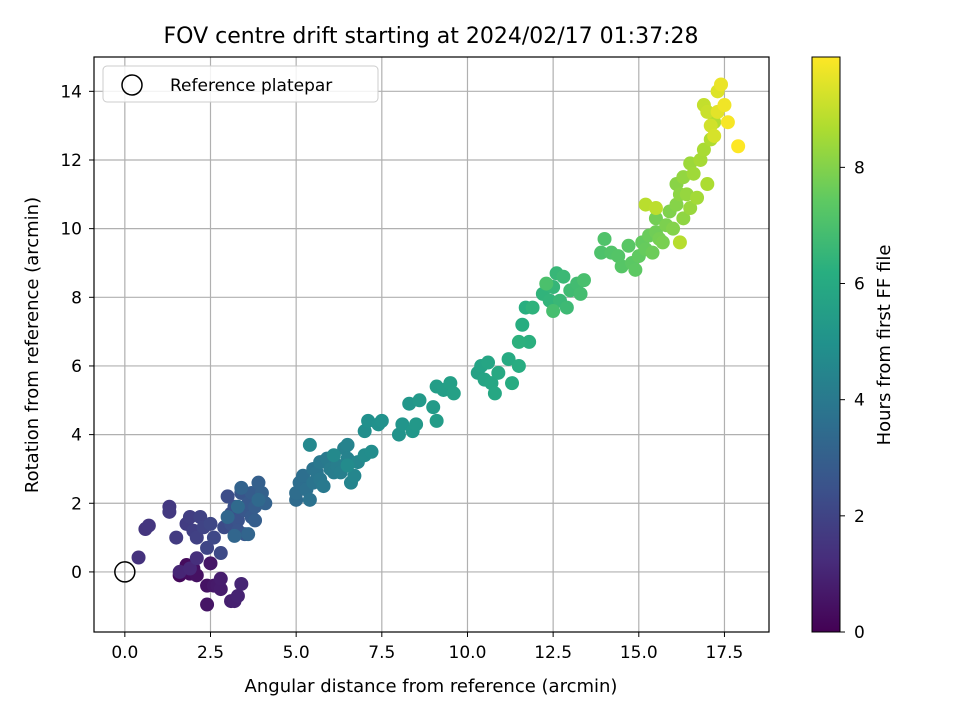 The width and height of the screenshot is (960, 720). What do you see at coordinates (859, 401) in the screenshot?
I see `colorbar-tick-label: 4` at bounding box center [859, 401].